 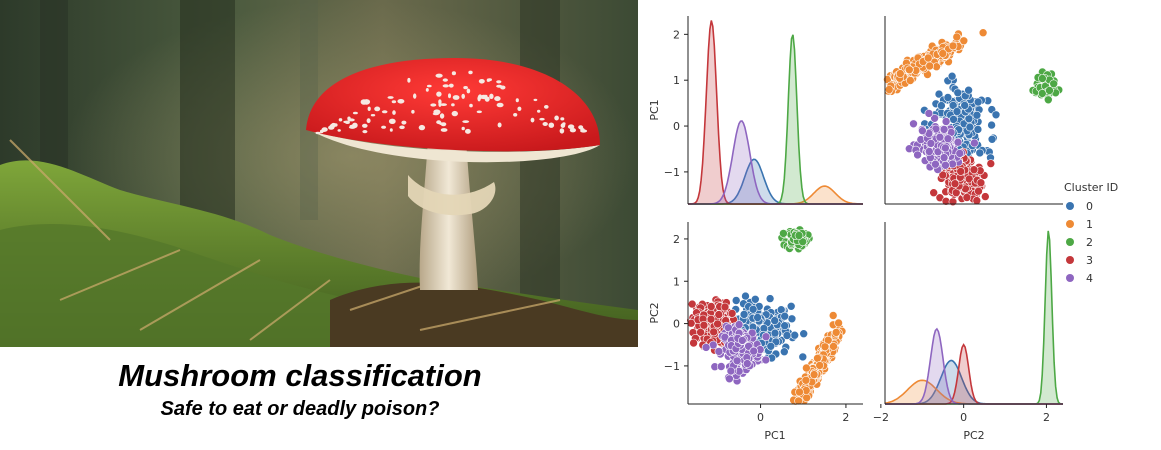 What do you see at coordinates (1091, 233) in the screenshot?
I see `legend: Cluster ID 0 1 2 3 4` at bounding box center [1091, 233].